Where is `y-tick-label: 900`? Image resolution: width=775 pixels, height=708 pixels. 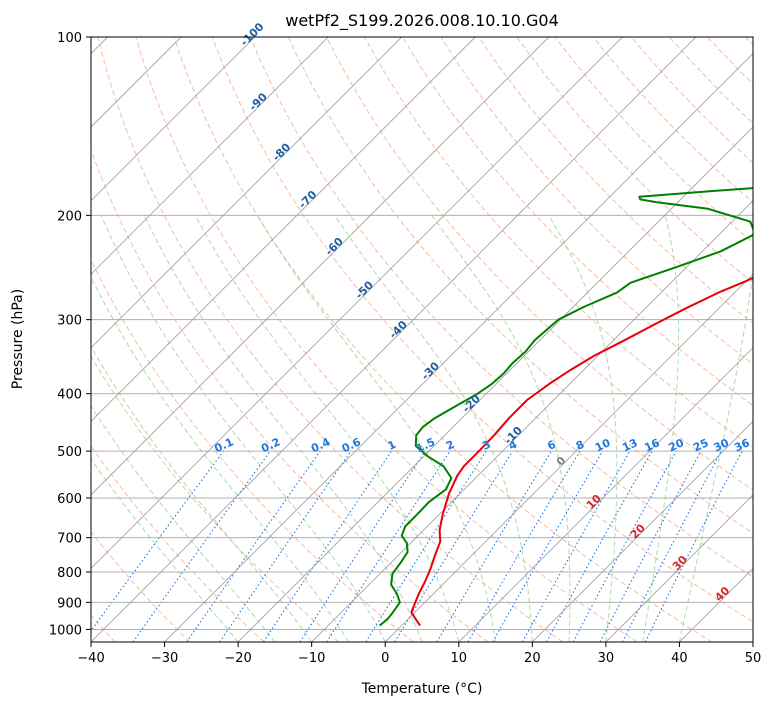
y-tick-label: 900 is located at coordinates (69, 603).